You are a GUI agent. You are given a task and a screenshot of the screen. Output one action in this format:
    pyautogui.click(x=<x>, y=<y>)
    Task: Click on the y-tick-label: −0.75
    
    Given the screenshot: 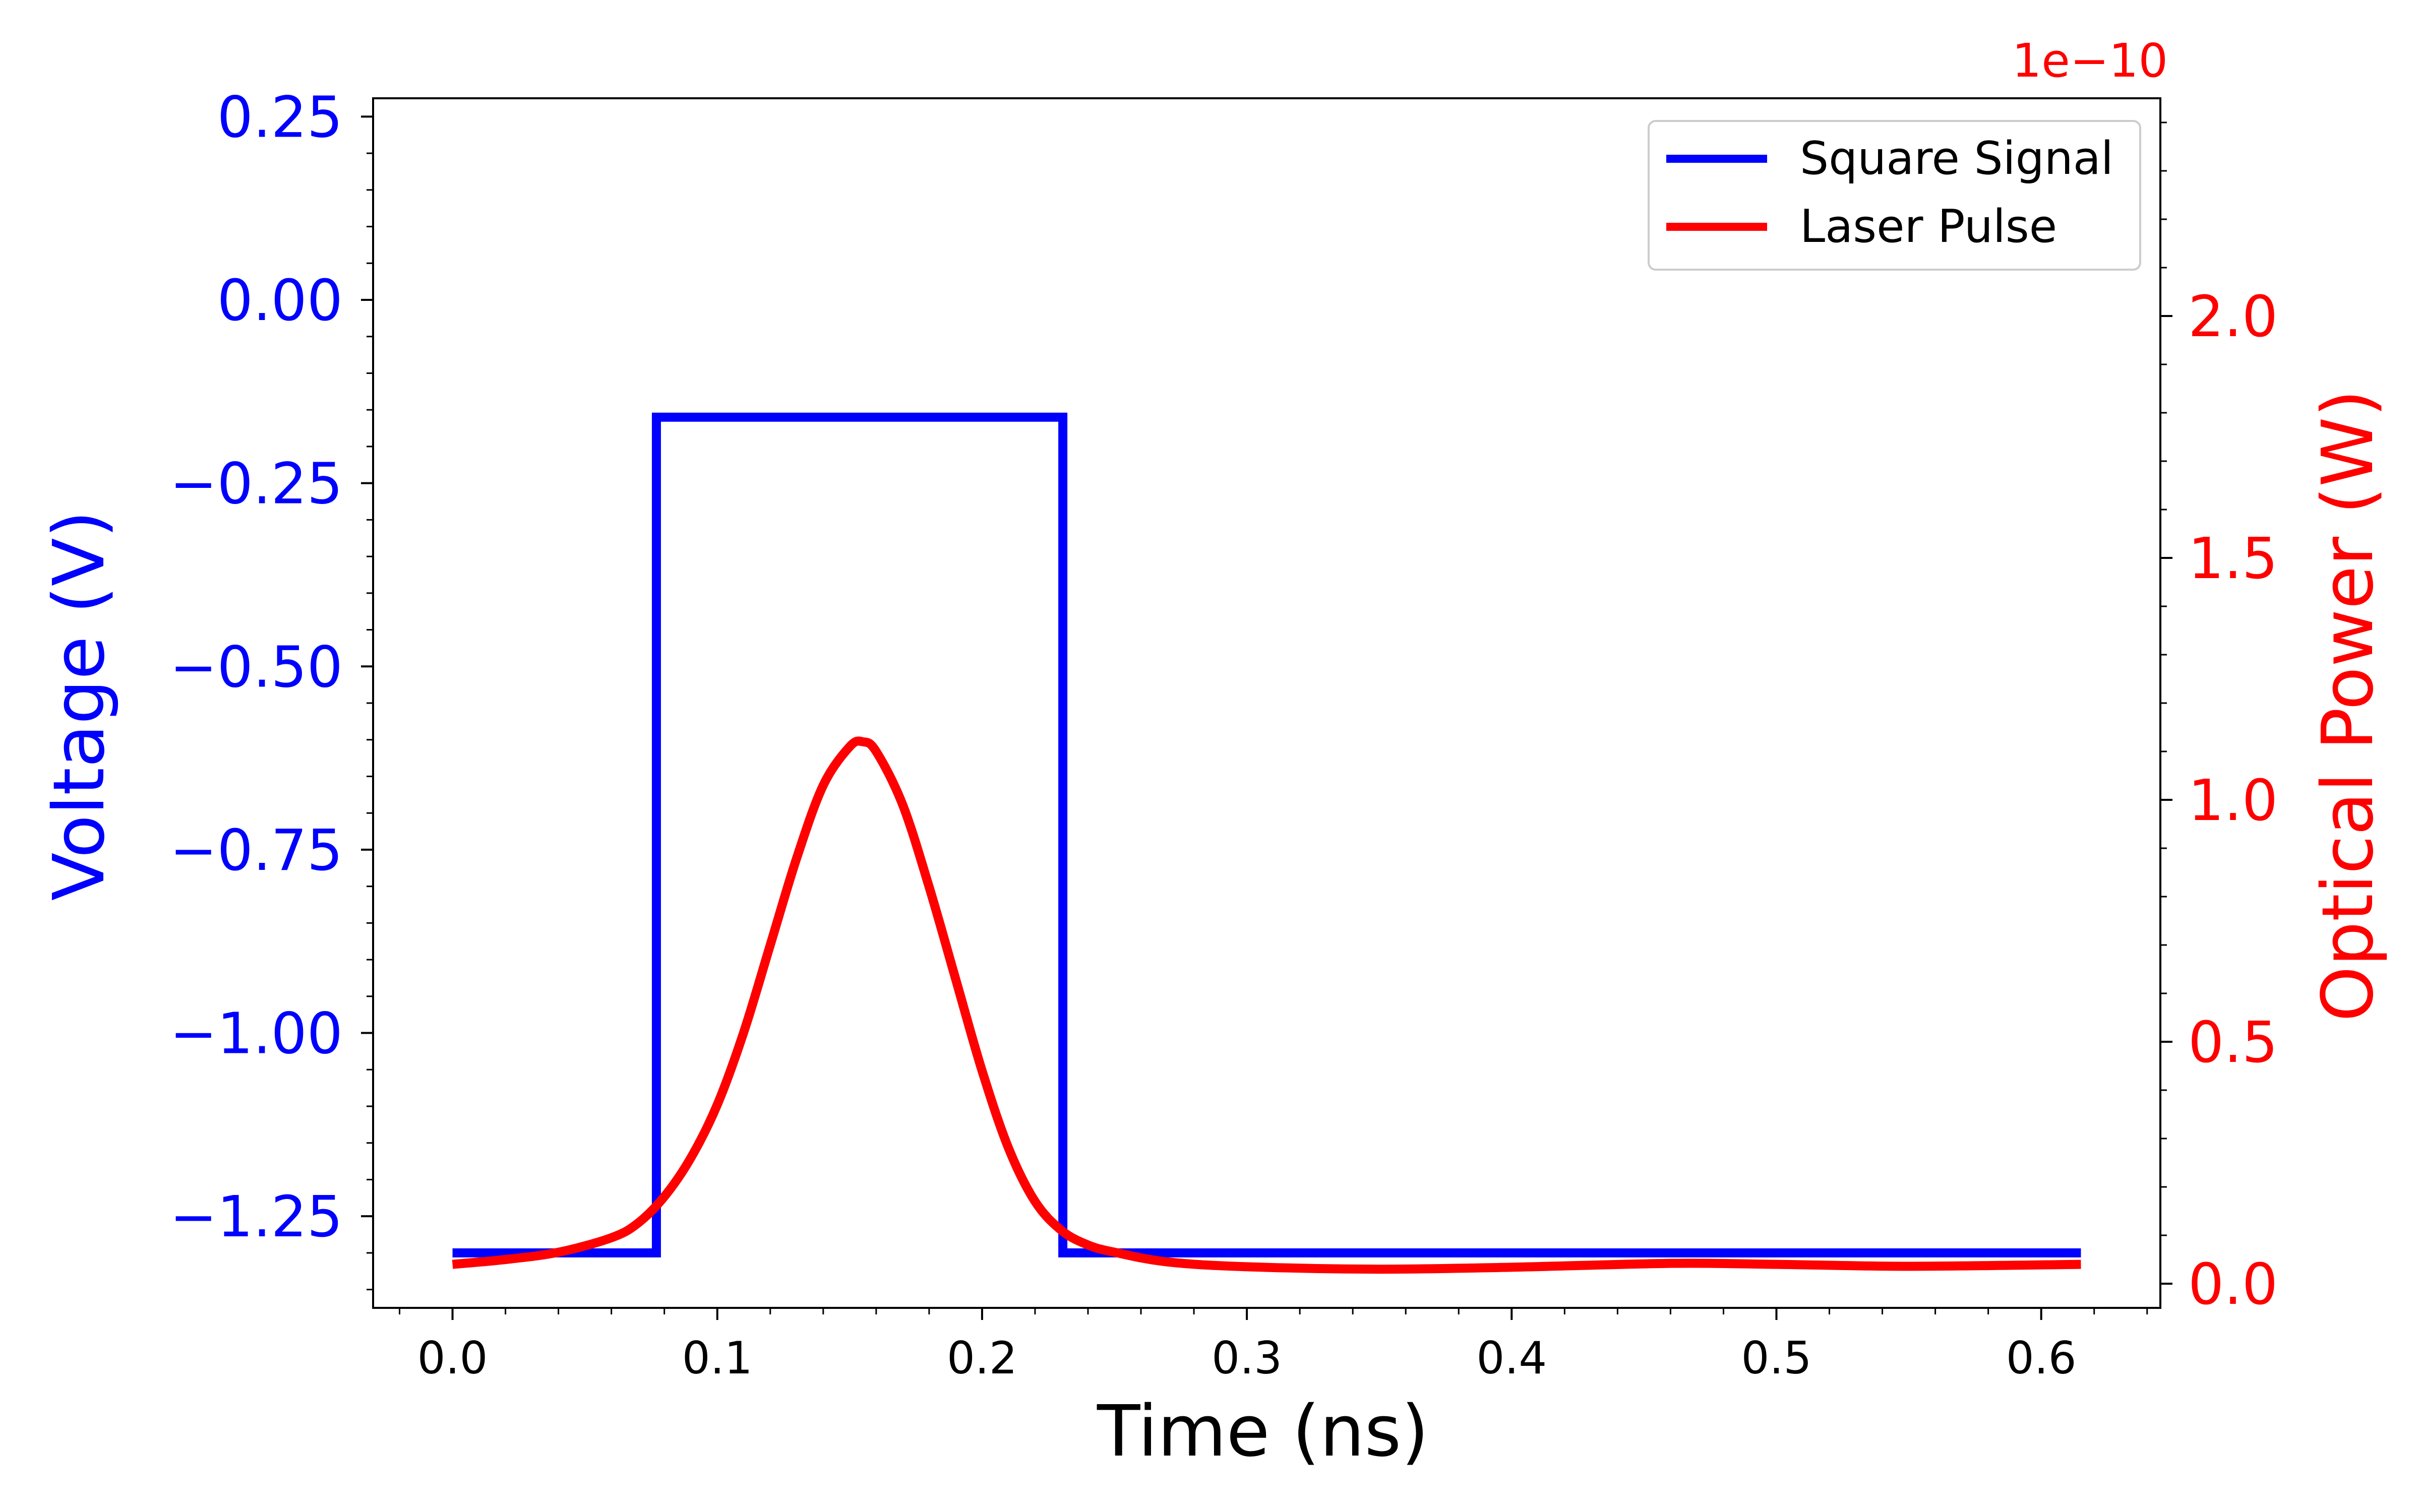 What is the action you would take?
    pyautogui.click(x=256, y=851)
    